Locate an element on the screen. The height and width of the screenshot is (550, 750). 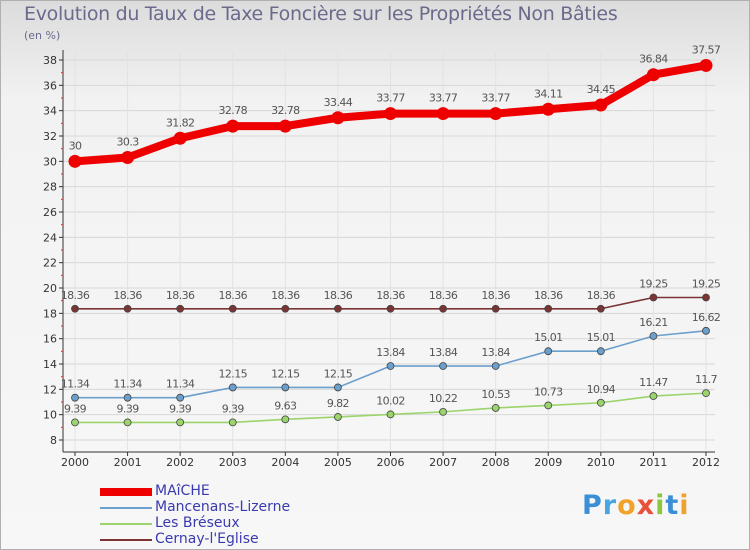
y-tick-label: 34 is located at coordinates (50, 111).